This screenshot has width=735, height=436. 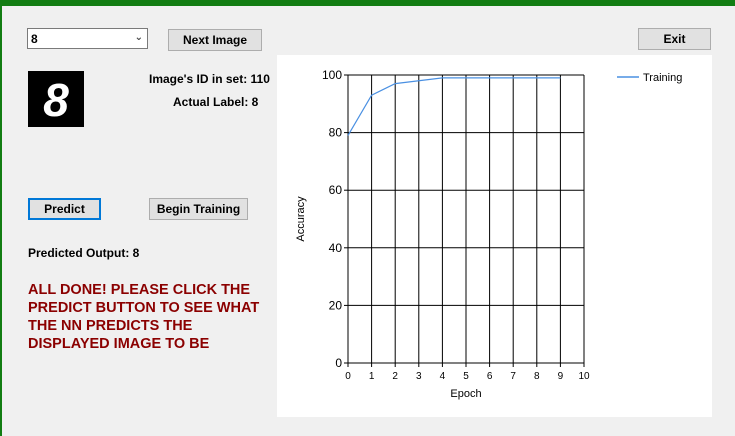 What do you see at coordinates (443, 376) in the screenshot?
I see `x-tick-label: 4` at bounding box center [443, 376].